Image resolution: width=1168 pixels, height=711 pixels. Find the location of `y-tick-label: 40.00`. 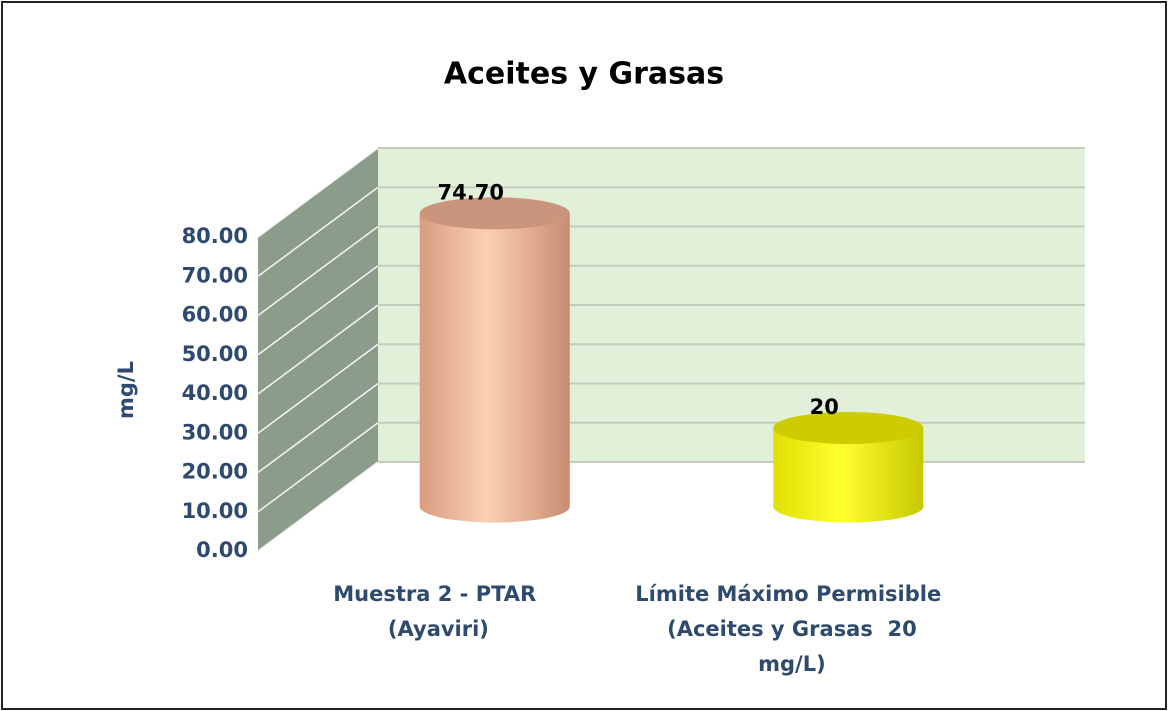

y-tick-label: 40.00 is located at coordinates (215, 393).